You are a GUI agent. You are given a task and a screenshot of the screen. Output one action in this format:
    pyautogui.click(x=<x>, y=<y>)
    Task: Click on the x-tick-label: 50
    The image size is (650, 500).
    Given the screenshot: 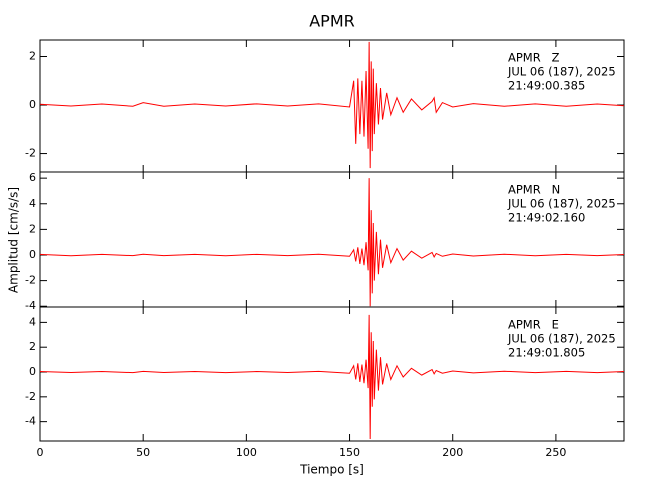 What is the action you would take?
    pyautogui.click(x=143, y=452)
    